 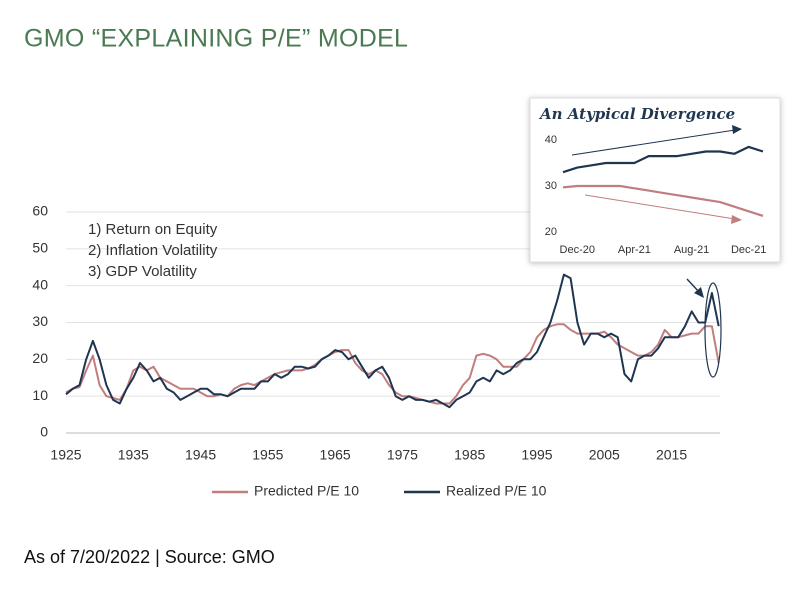 What do you see at coordinates (496, 491) in the screenshot?
I see `legend-label: Realized P/E 10` at bounding box center [496, 491].